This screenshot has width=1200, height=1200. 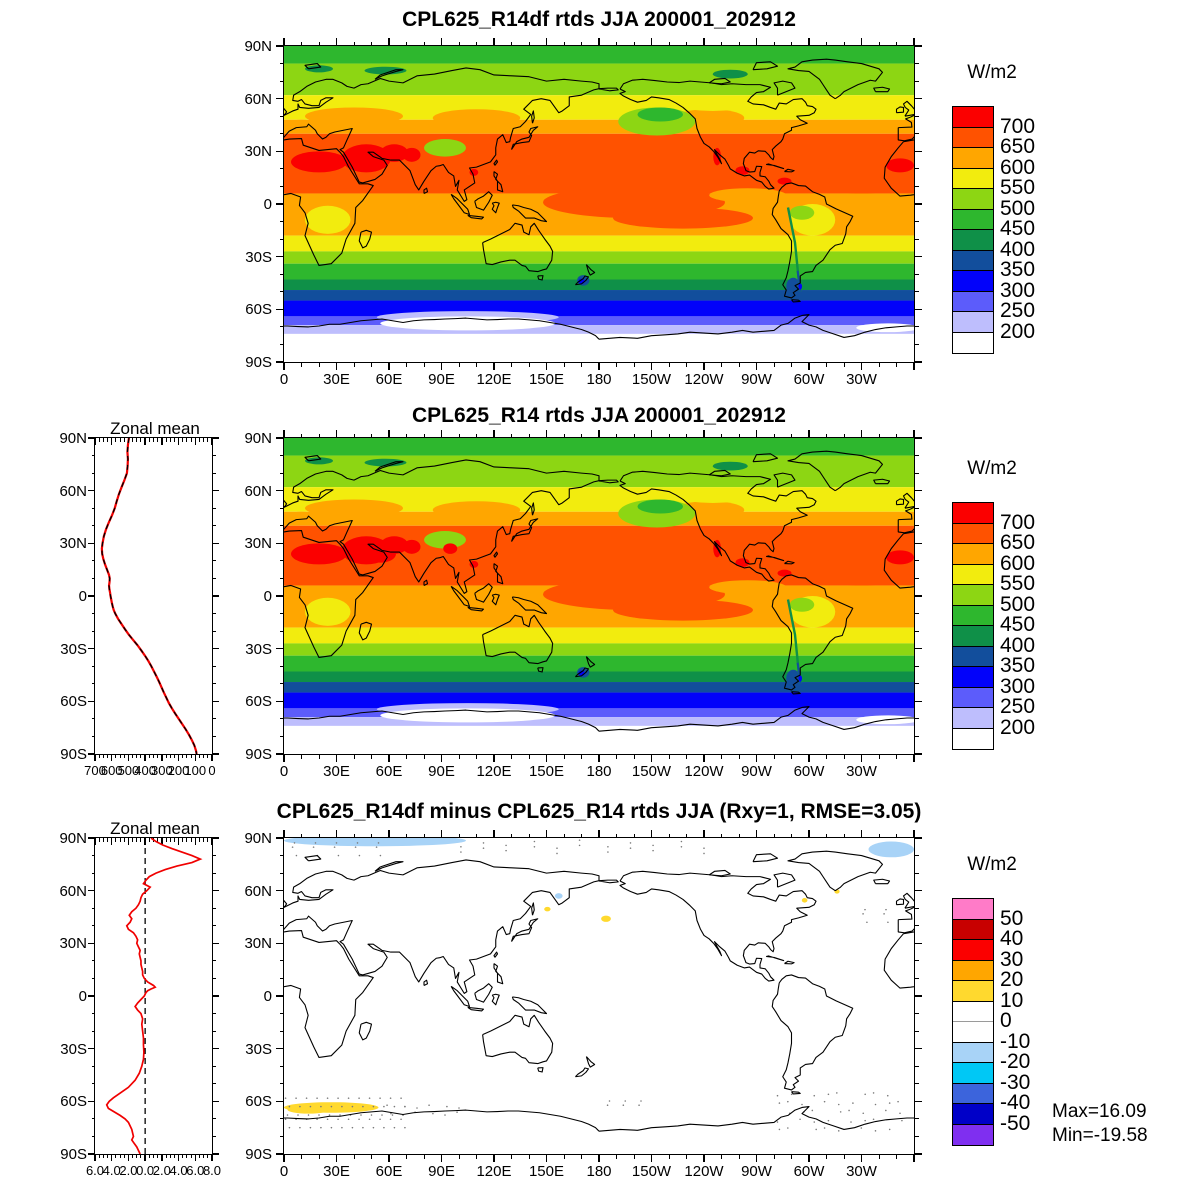 What do you see at coordinates (212, 770) in the screenshot?
I see `zonal-x-tick-label: 0` at bounding box center [212, 770].